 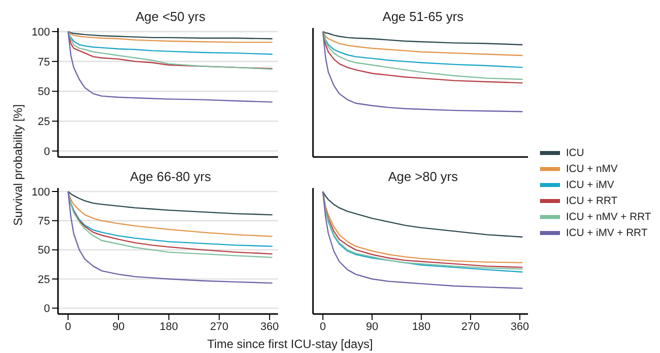 I want to click on y-axis-title: Survival probability [%], so click(x=18, y=165).